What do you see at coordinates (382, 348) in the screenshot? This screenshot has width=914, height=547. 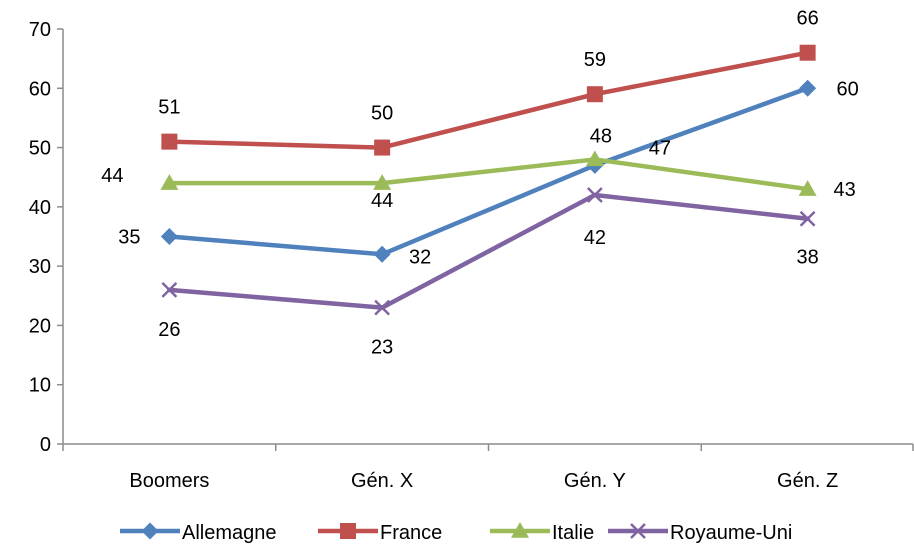 I see `data-label: 23` at bounding box center [382, 348].